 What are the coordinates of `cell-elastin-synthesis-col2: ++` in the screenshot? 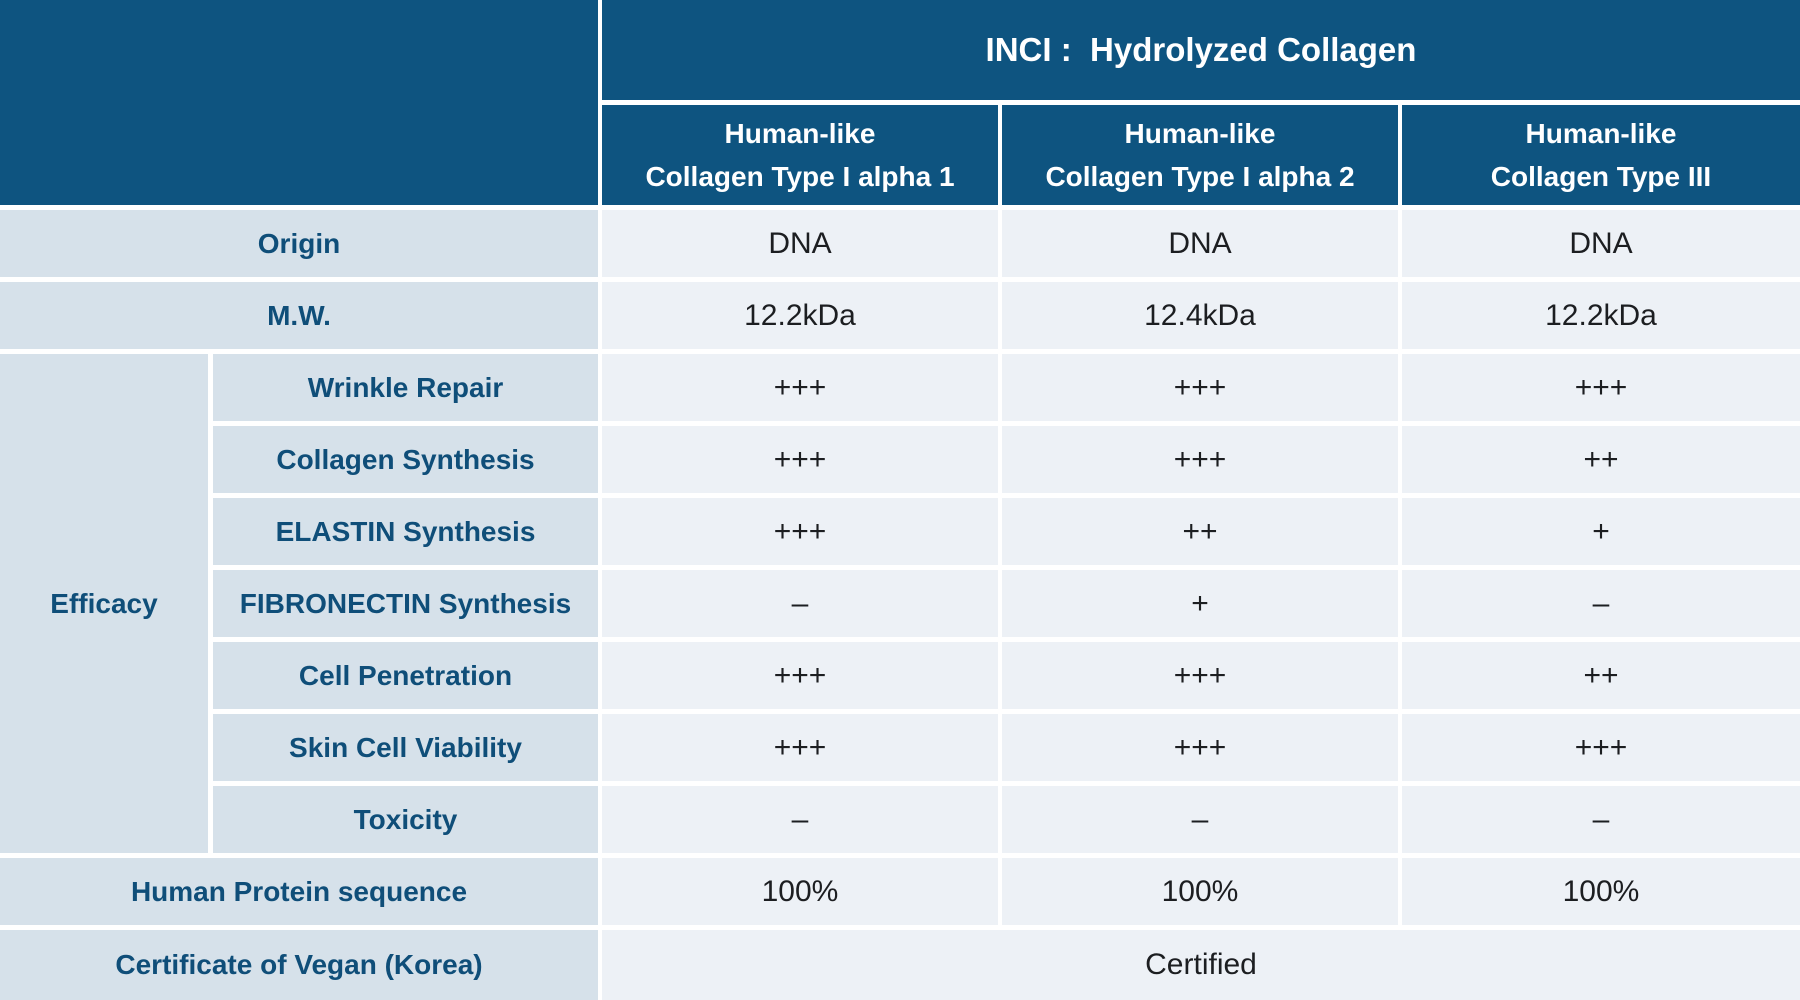 It's located at (1200, 531).